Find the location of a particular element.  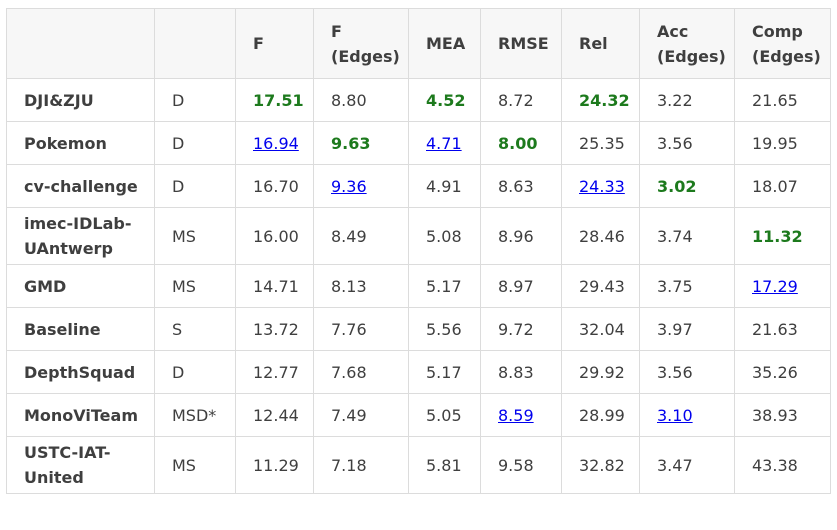

metric-cell: 32.04 is located at coordinates (600, 329).